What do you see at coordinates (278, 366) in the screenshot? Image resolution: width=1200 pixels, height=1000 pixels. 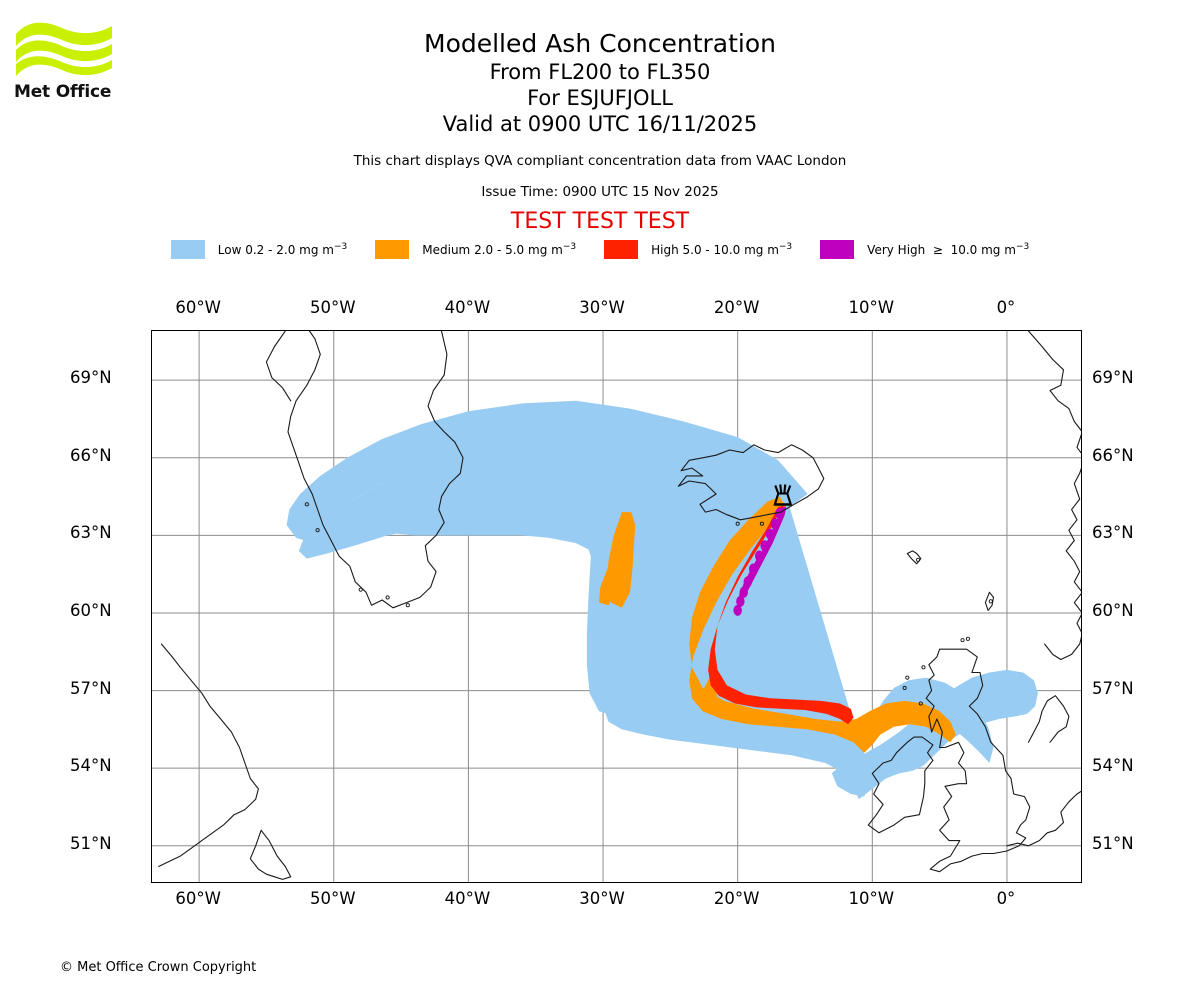 I see `greenland-east-inset-coastline` at bounding box center [278, 366].